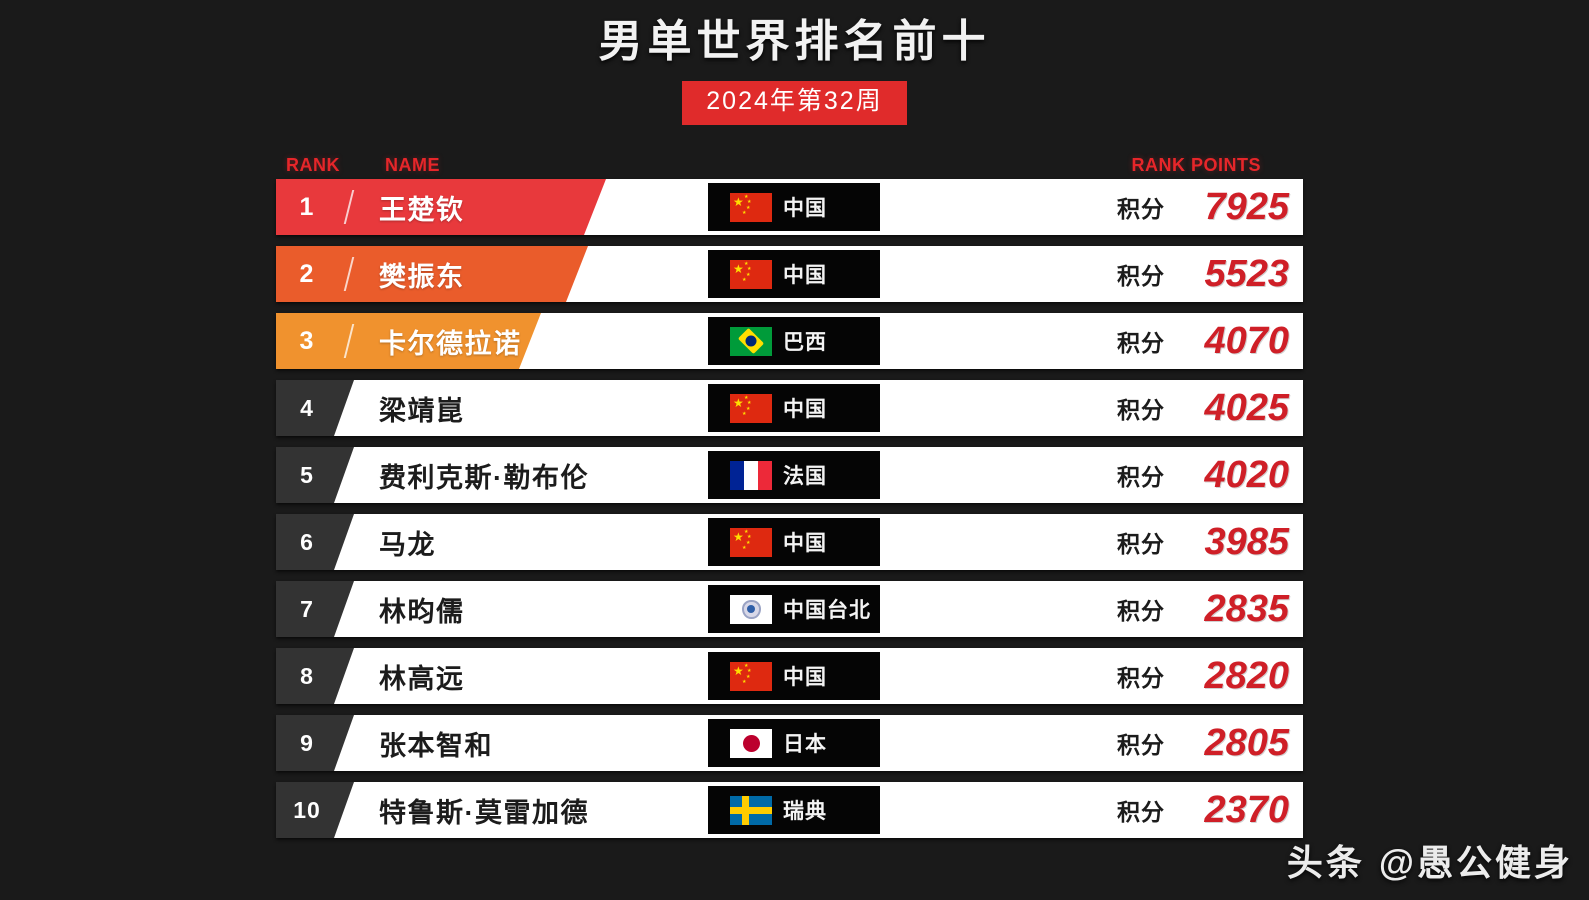 The image size is (1589, 900). I want to click on player-name: 张本智和, so click(436, 745).